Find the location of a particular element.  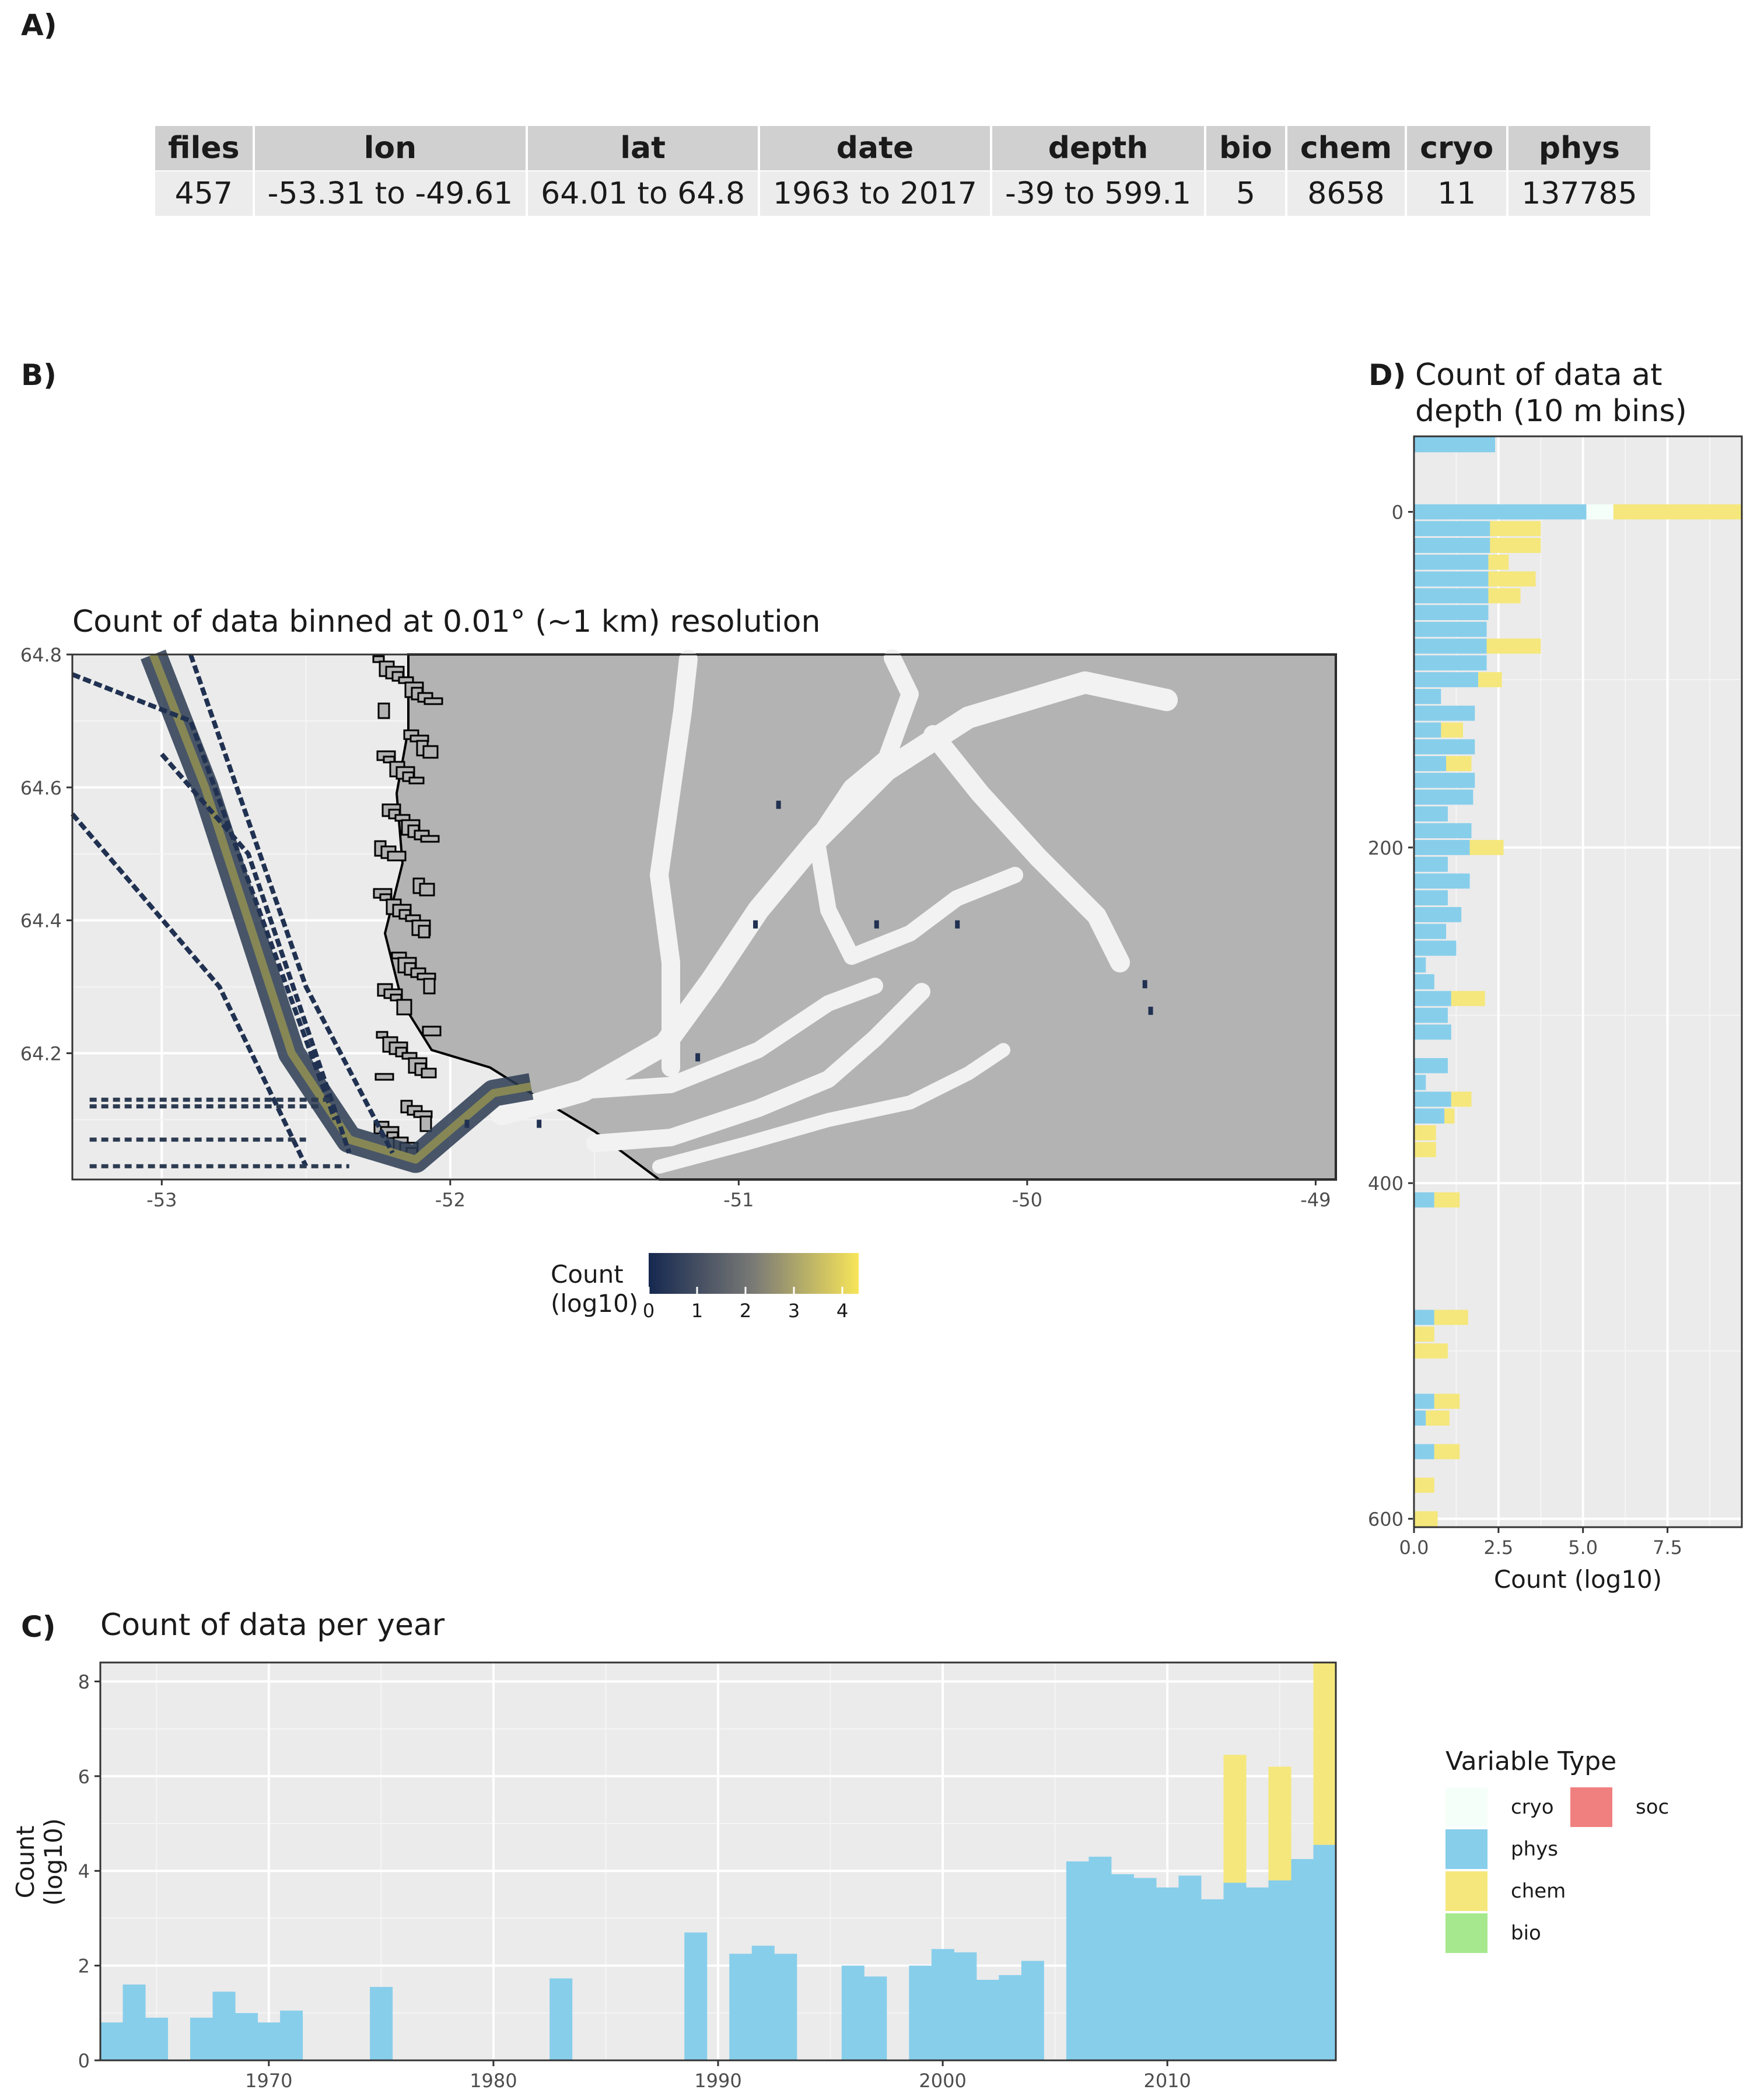

colorbar-bar is located at coordinates (754, 1273).